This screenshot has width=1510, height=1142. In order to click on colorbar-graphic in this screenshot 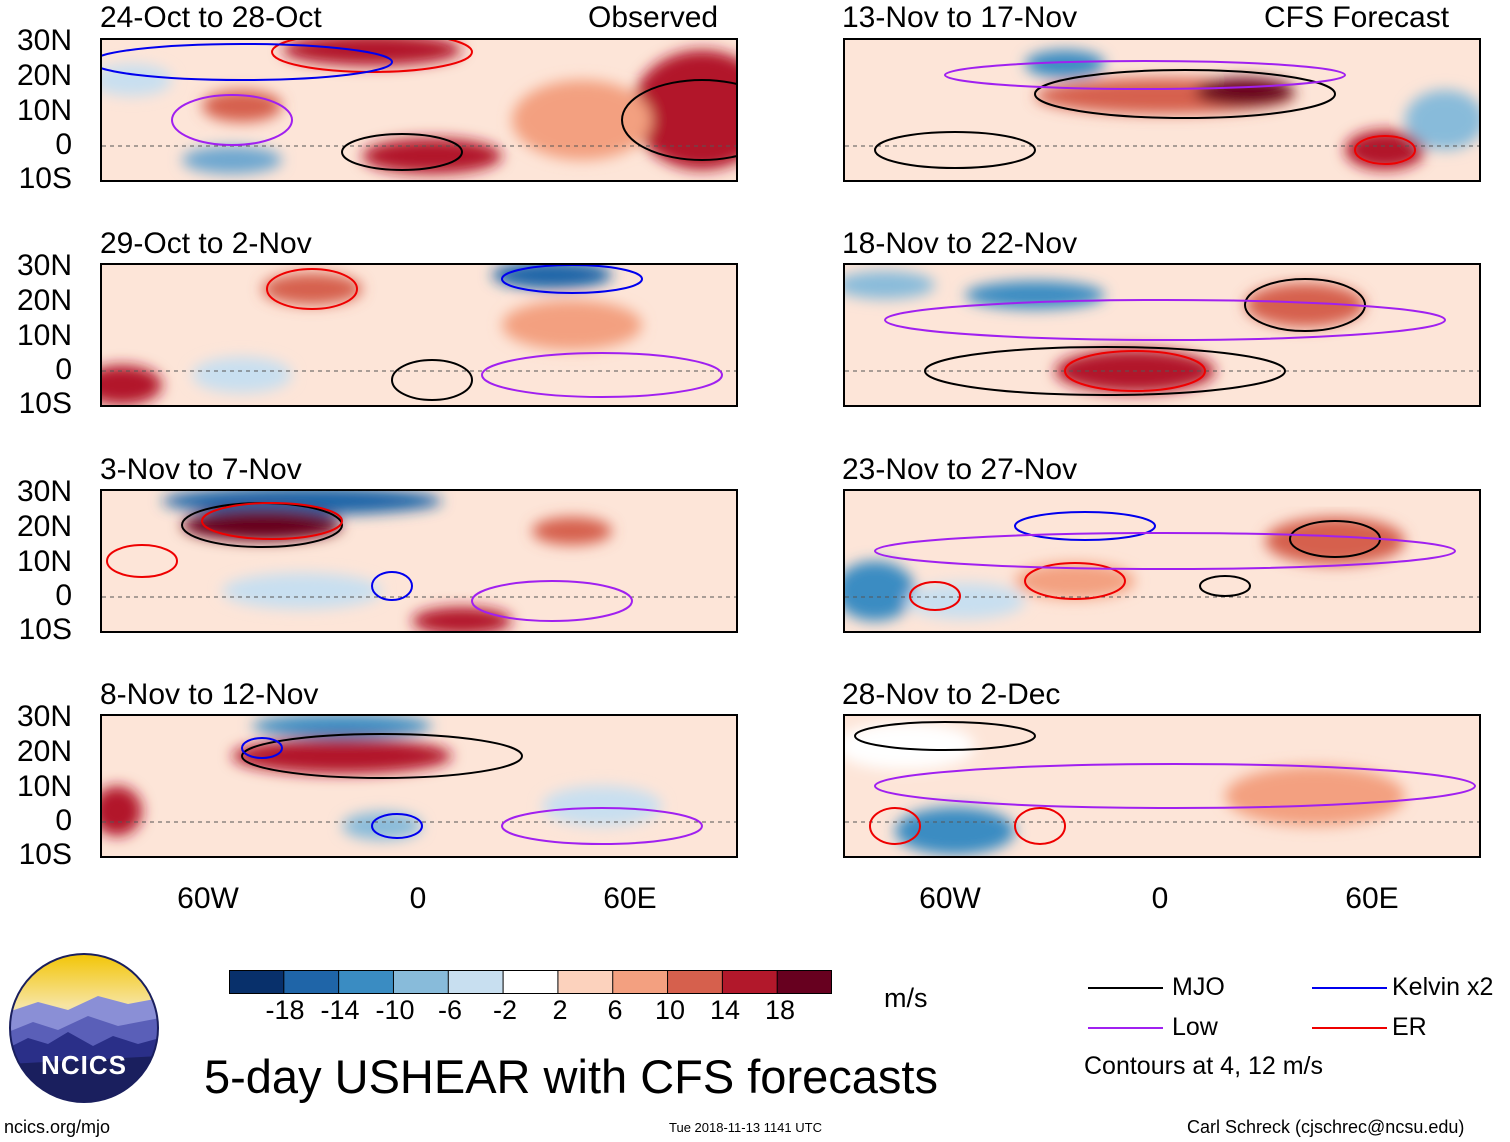, I will do `click(531, 982)`.